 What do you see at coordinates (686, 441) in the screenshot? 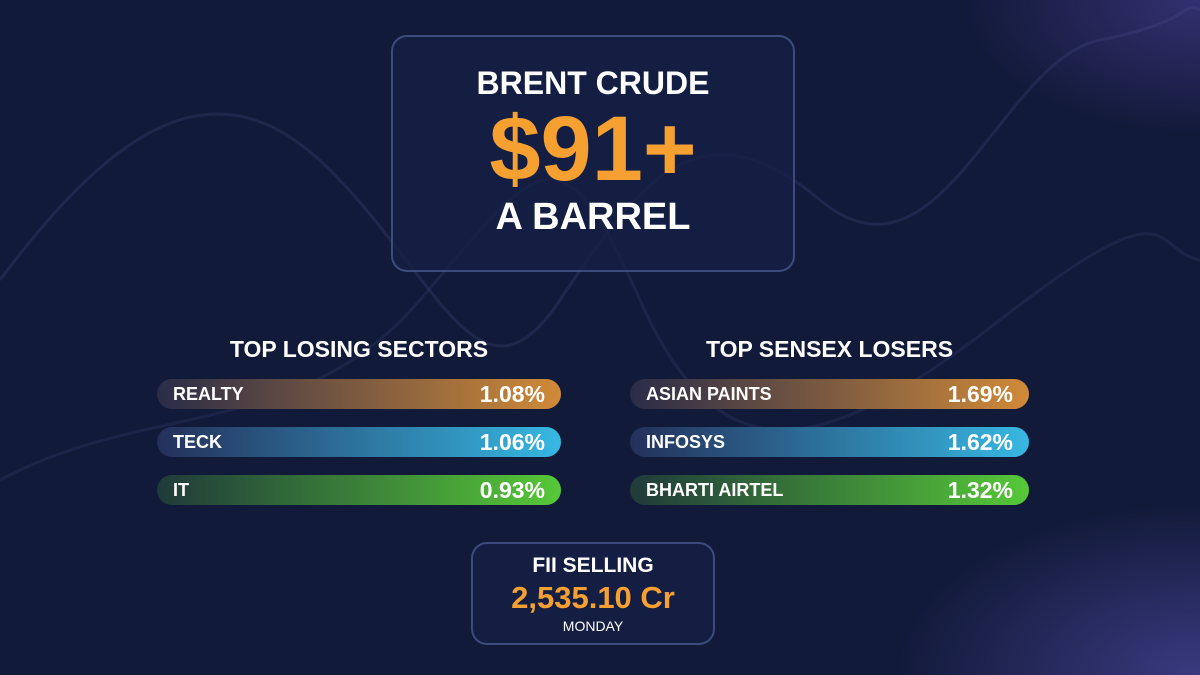
I see `row-name: INFOSYS` at bounding box center [686, 441].